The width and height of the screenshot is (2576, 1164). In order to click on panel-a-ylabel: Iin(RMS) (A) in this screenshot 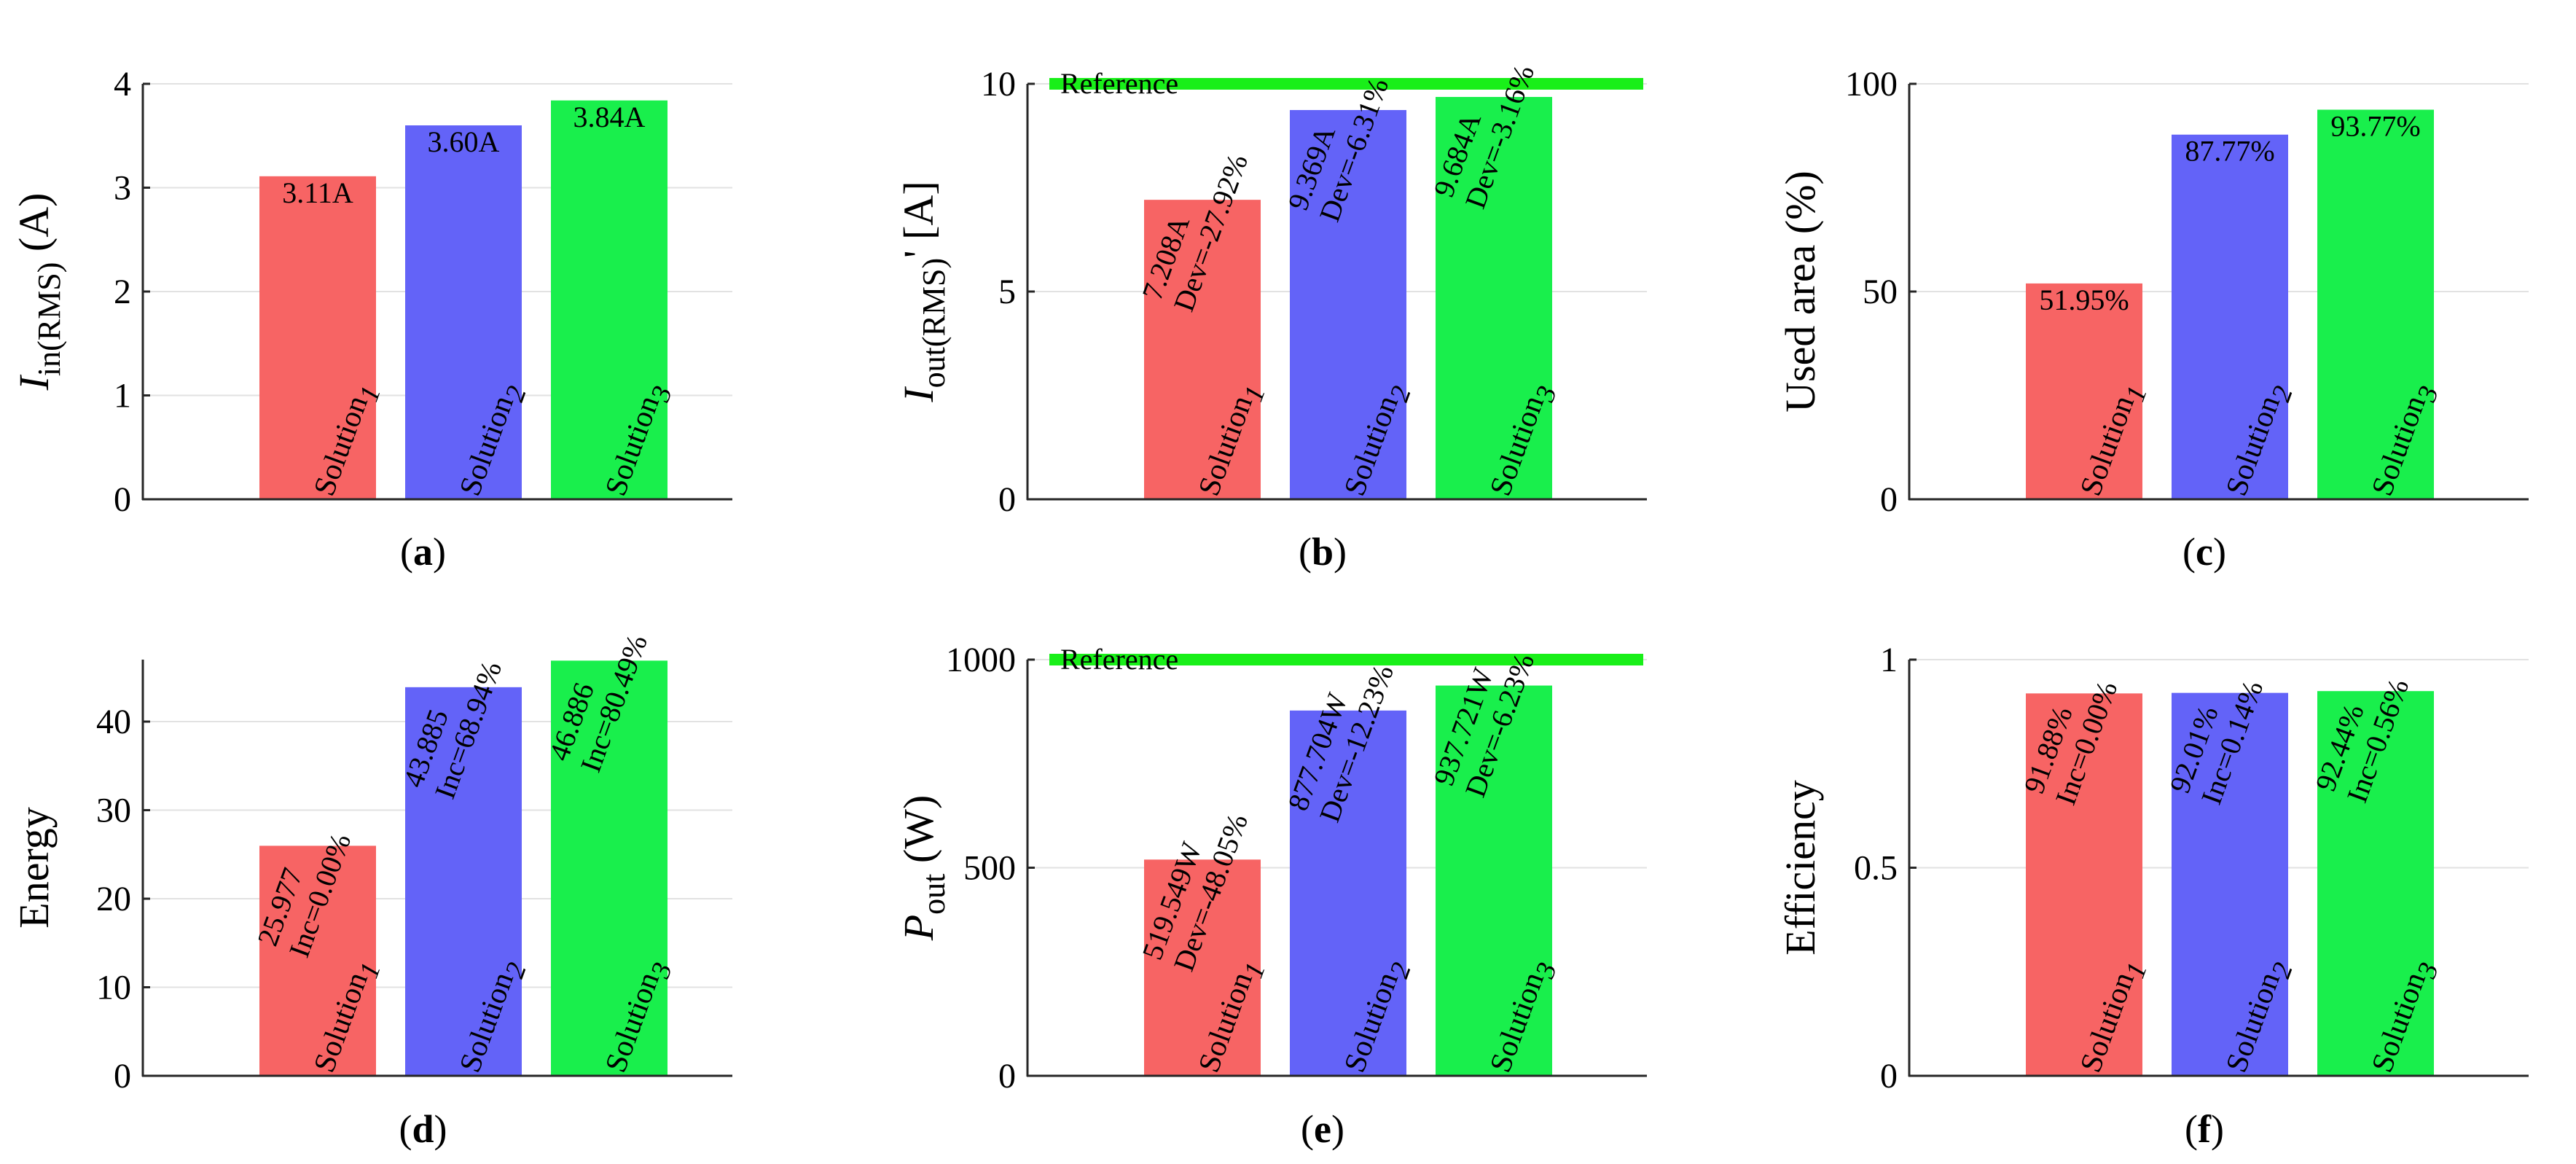, I will do `click(38, 292)`.